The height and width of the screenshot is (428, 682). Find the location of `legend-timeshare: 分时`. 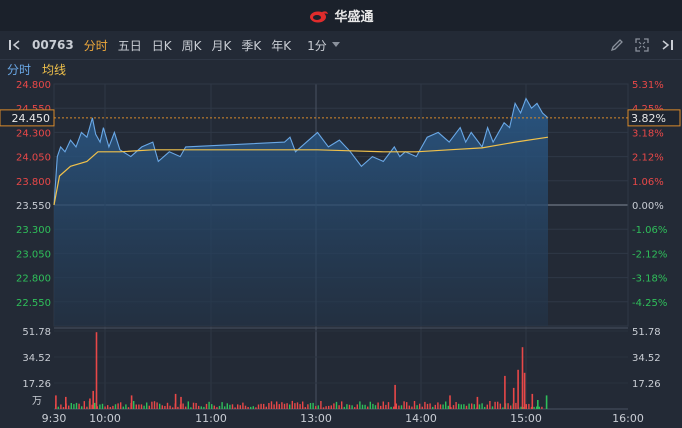

legend-timeshare: 分时 is located at coordinates (19, 70).